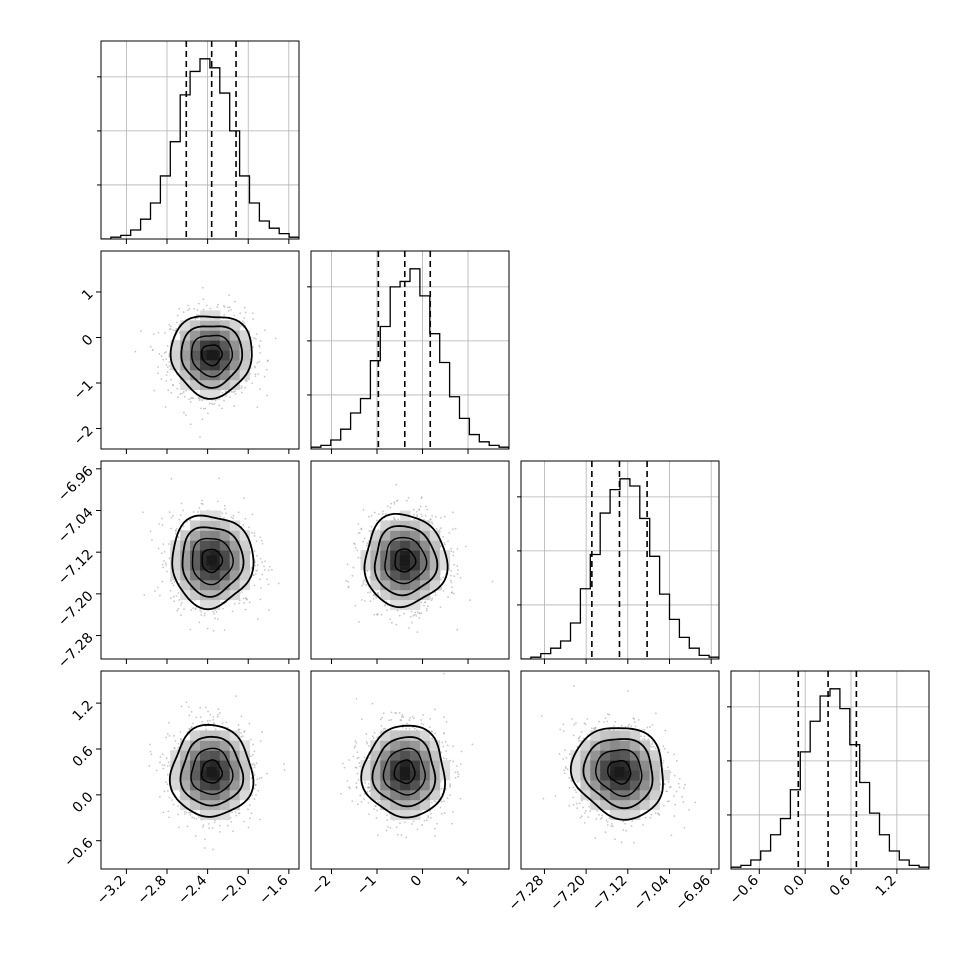 The height and width of the screenshot is (970, 970). What do you see at coordinates (408, 350) in the screenshot?
I see `histogram-panel` at bounding box center [408, 350].